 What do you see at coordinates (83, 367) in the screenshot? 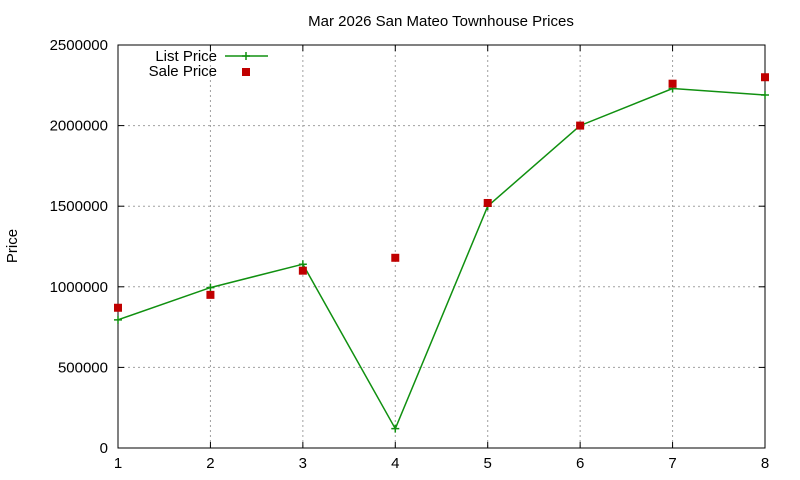
I see `y-tick-label: 500000` at bounding box center [83, 367].